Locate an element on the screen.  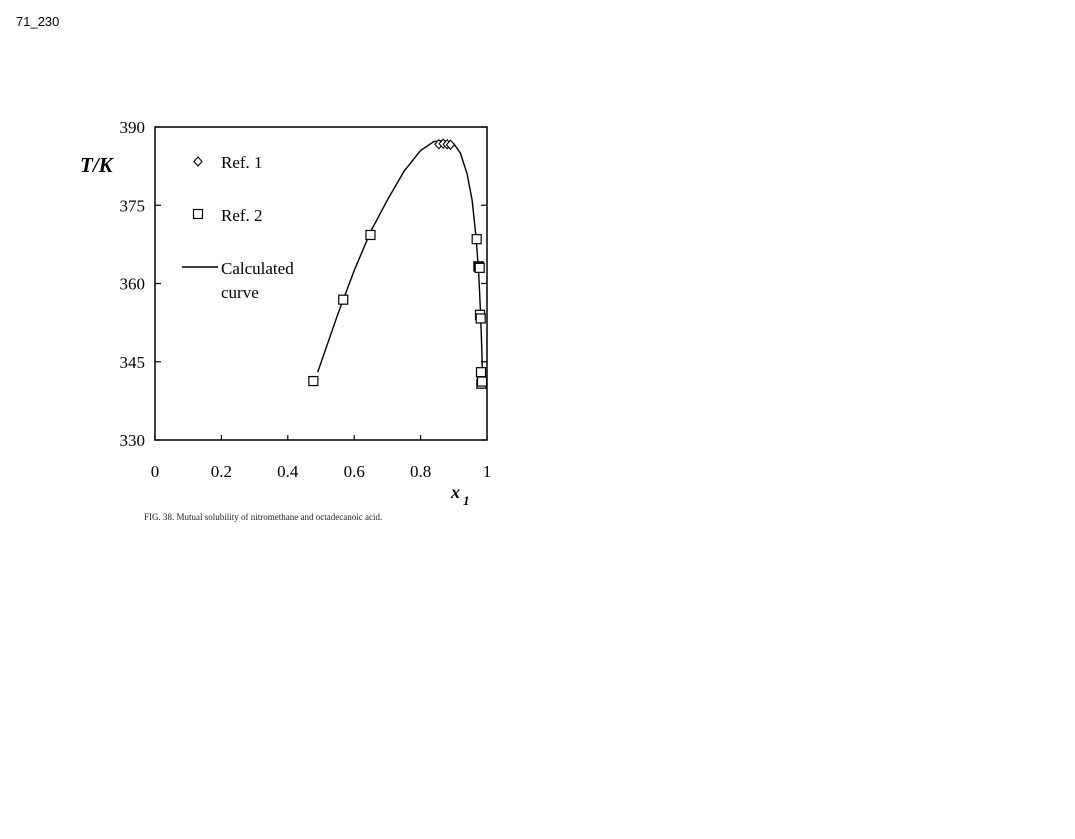
y-axis-title: T/K is located at coordinates (97, 165).